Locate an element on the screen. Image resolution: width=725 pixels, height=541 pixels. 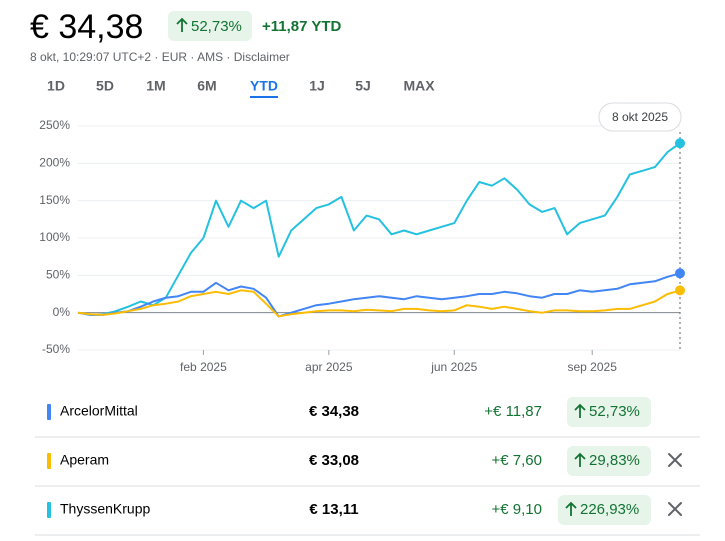
x-tick-label: apr 2025 is located at coordinates (329, 367).